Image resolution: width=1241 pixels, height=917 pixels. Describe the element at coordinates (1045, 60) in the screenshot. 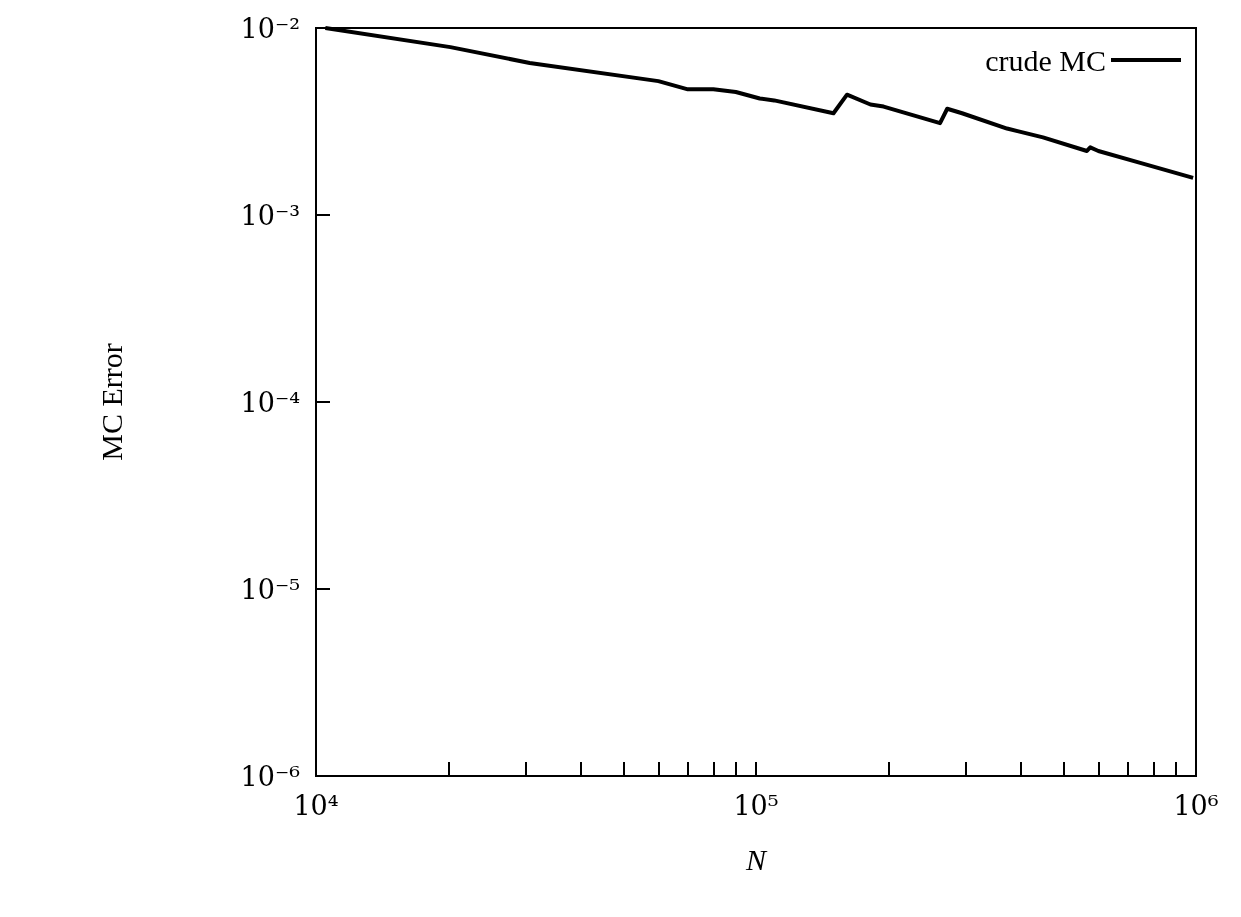

I see `legend-label: crude MC` at that location.